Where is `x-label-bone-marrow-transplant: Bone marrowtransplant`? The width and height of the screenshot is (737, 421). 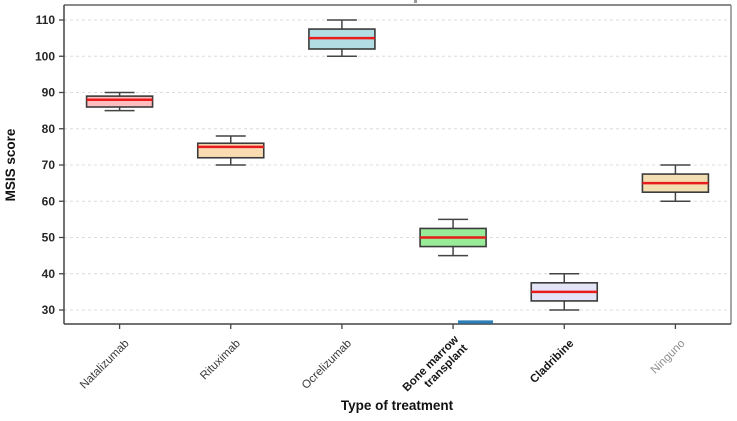
x-label-bone-marrow-transplant: Bone marrowtransplant is located at coordinates (435, 368).